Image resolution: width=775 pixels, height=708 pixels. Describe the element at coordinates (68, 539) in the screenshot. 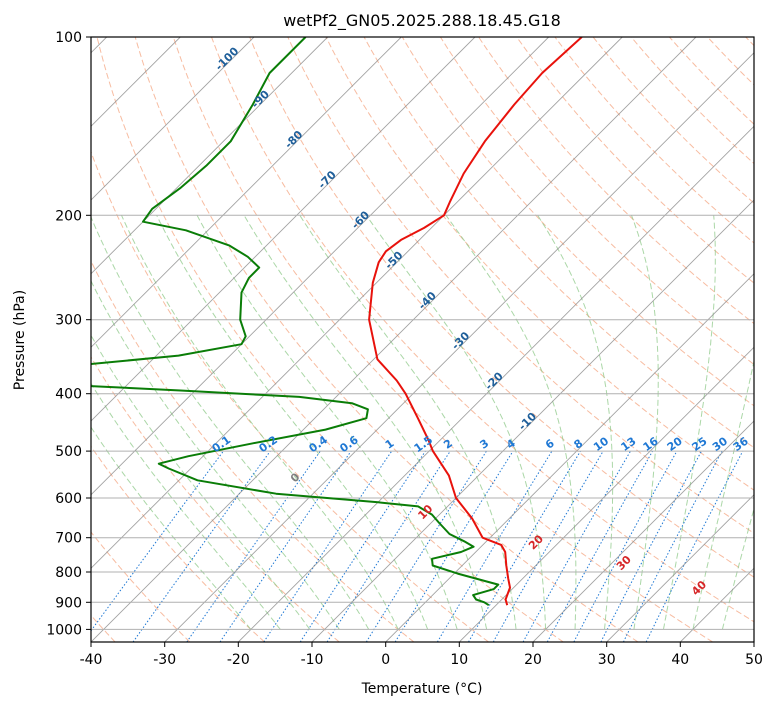

I see `y-tick-label: 700` at that location.